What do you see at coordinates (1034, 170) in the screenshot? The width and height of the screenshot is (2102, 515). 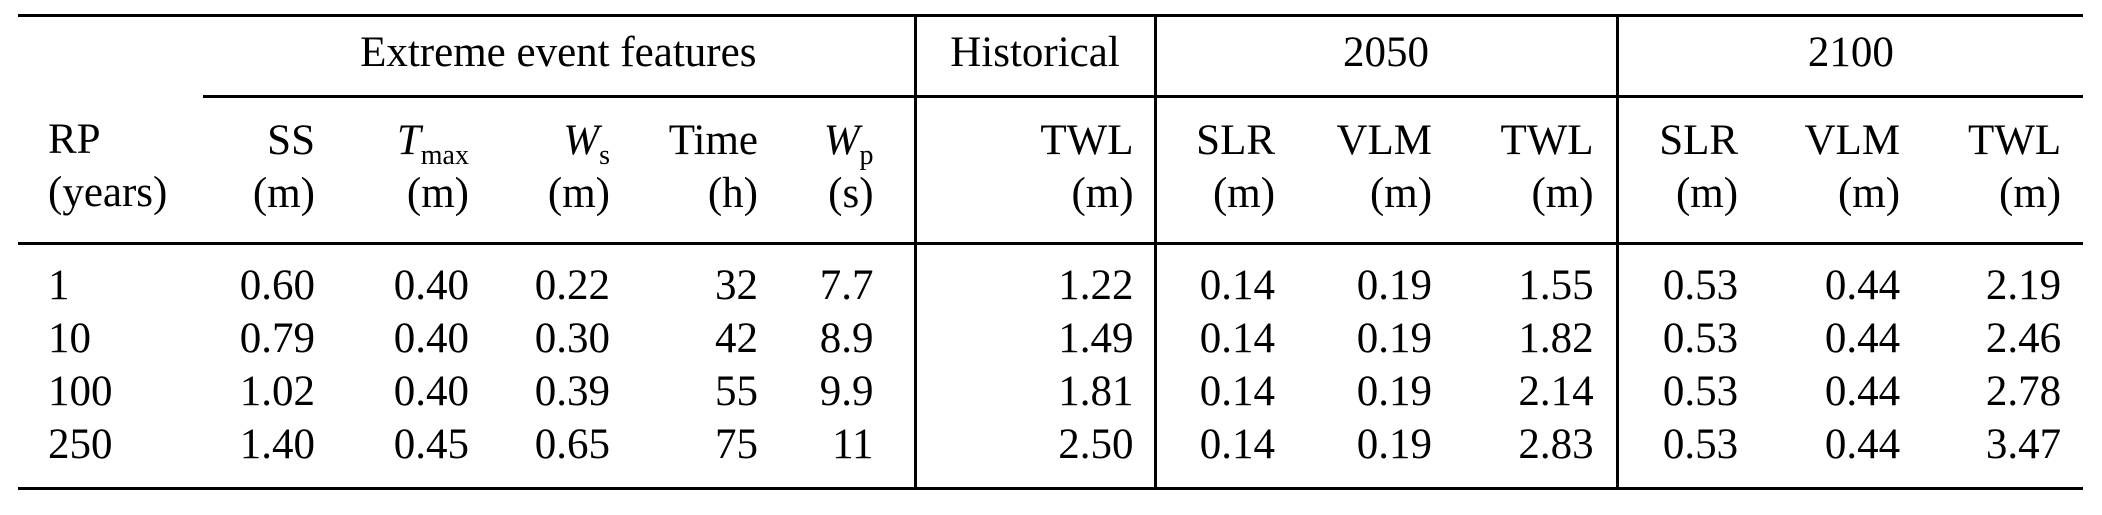 I see `column-header-twl-historical: TWL (m)` at bounding box center [1034, 170].